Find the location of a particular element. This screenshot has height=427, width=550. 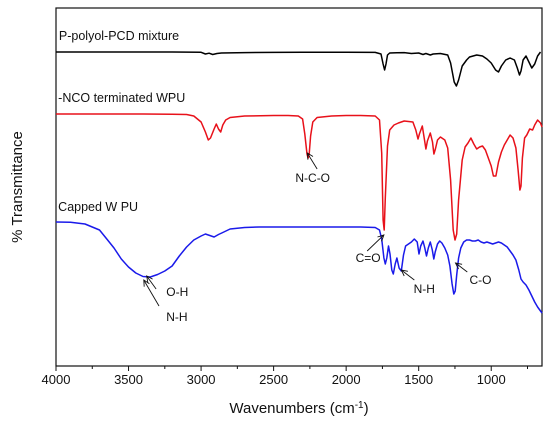

x-tick-label: 4000 is located at coordinates (56, 379).